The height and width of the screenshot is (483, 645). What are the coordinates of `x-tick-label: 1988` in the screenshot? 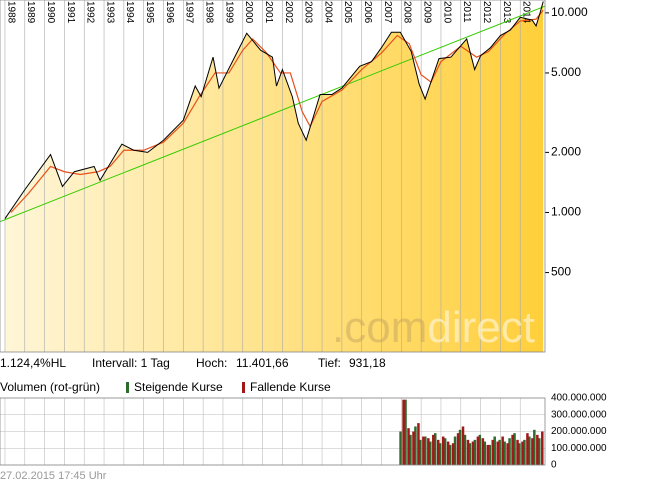 It's located at (10, 12).